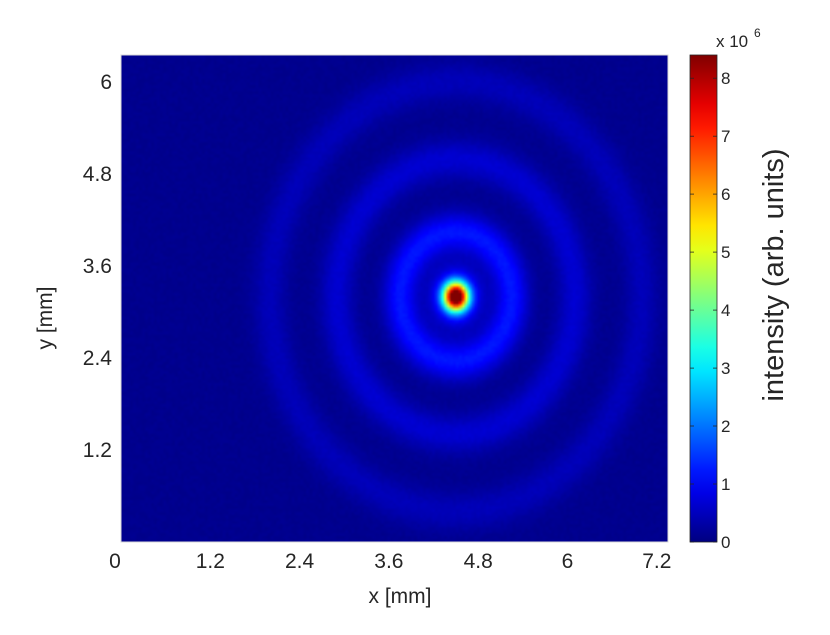  Describe the element at coordinates (725, 426) in the screenshot. I see `colorbar-tick-label: 2` at that location.